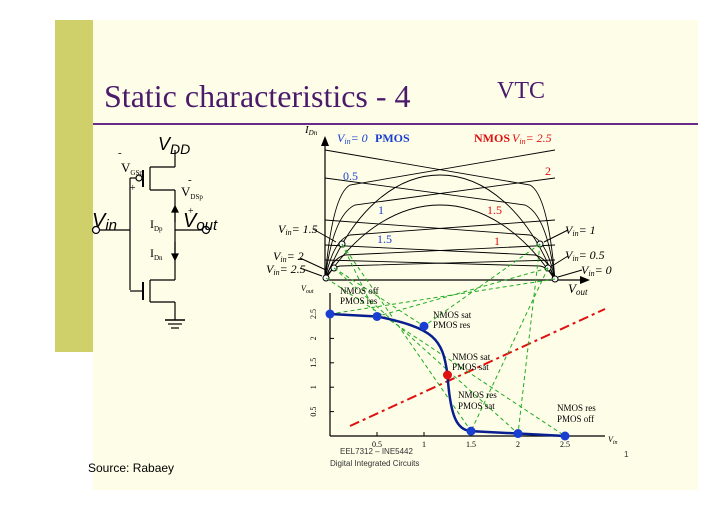 Image resolution: width=720 pixels, height=509 pixels. Describe the element at coordinates (192, 192) in the screenshot. I see `vdsp-label: VDSp` at that location.